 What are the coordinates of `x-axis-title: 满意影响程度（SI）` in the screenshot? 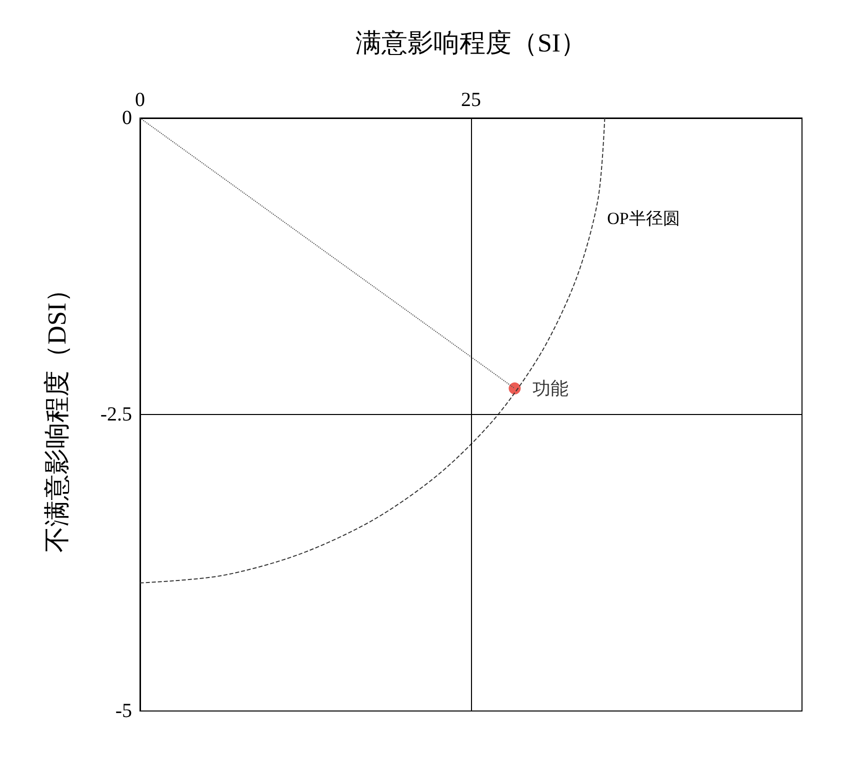 It's located at (471, 43).